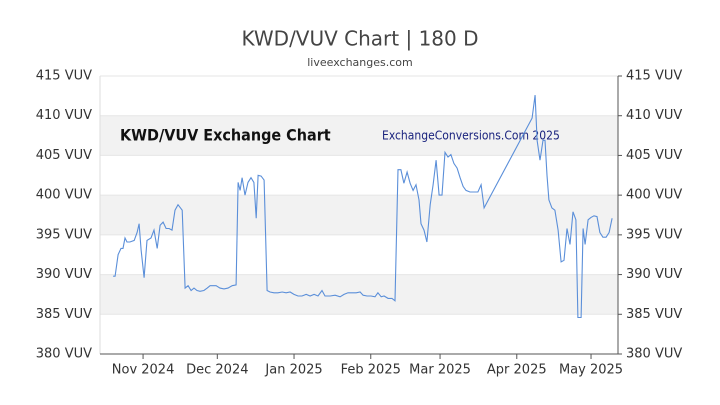 The image size is (720, 405). Describe the element at coordinates (359, 39) in the screenshot. I see `chart-title: KWD/VUV Chart | 180 D` at that location.